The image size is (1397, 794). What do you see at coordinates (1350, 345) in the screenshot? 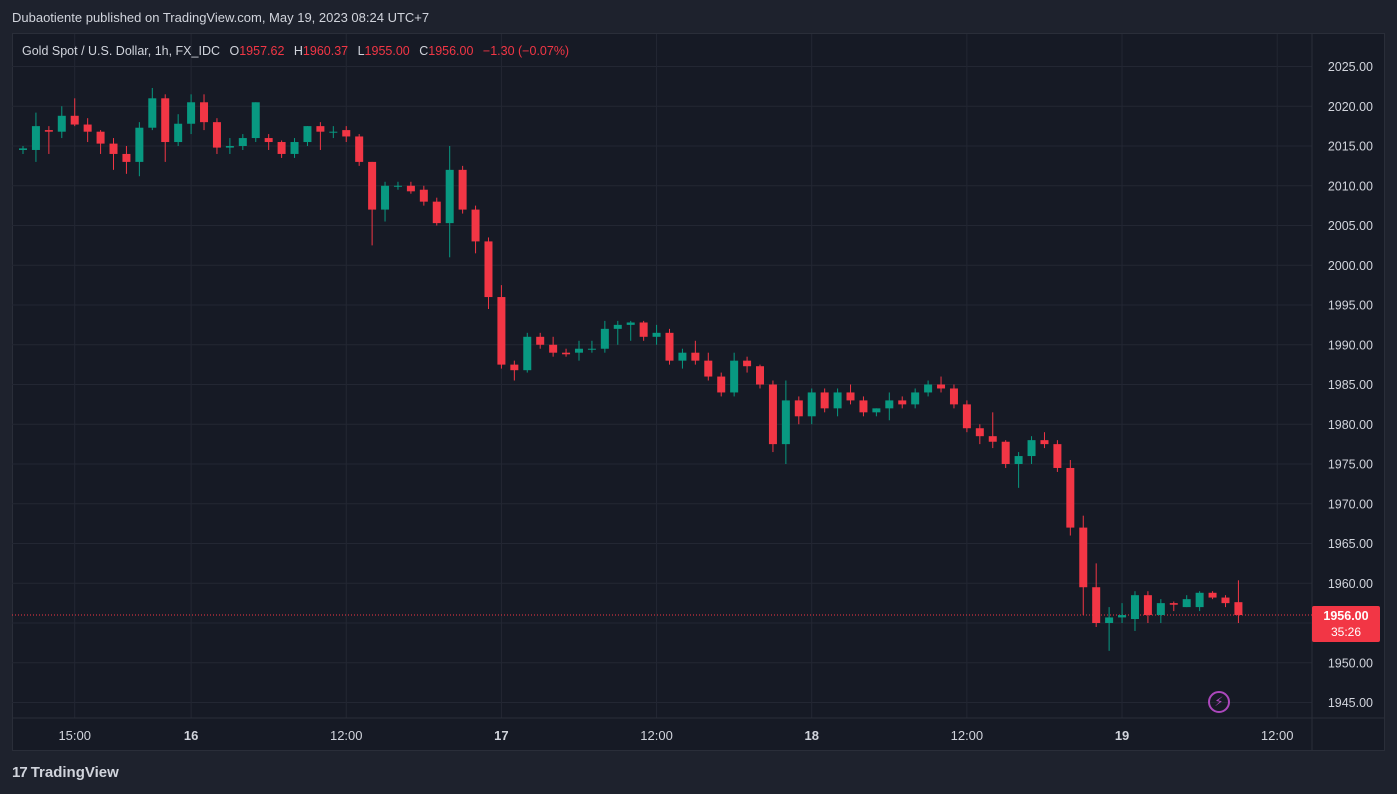
I see `y-tick-label: 1990.00` at bounding box center [1350, 345].